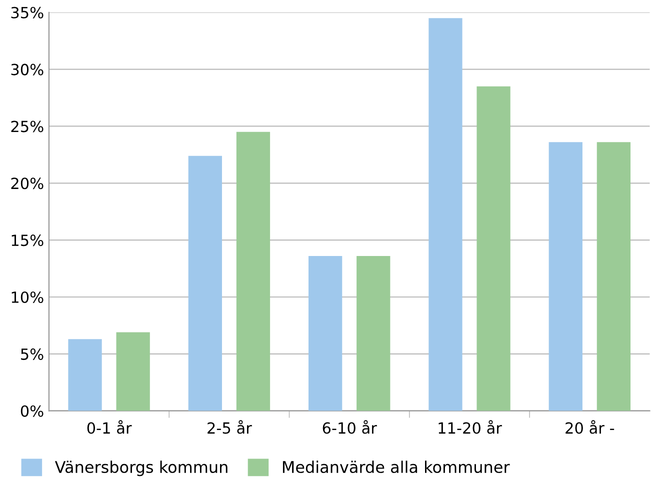  I want to click on x-tick-label: 6-10 år, so click(349, 427).